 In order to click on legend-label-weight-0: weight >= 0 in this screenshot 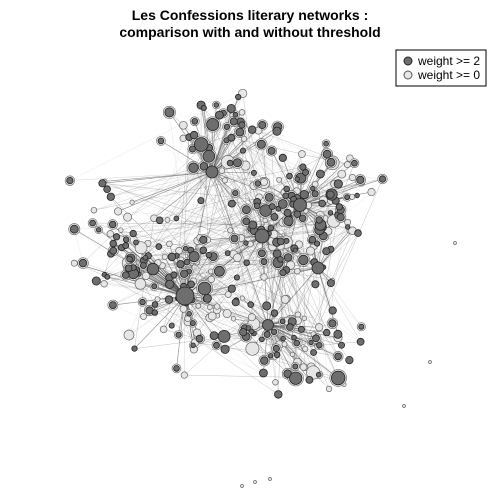, I will do `click(448, 75)`.